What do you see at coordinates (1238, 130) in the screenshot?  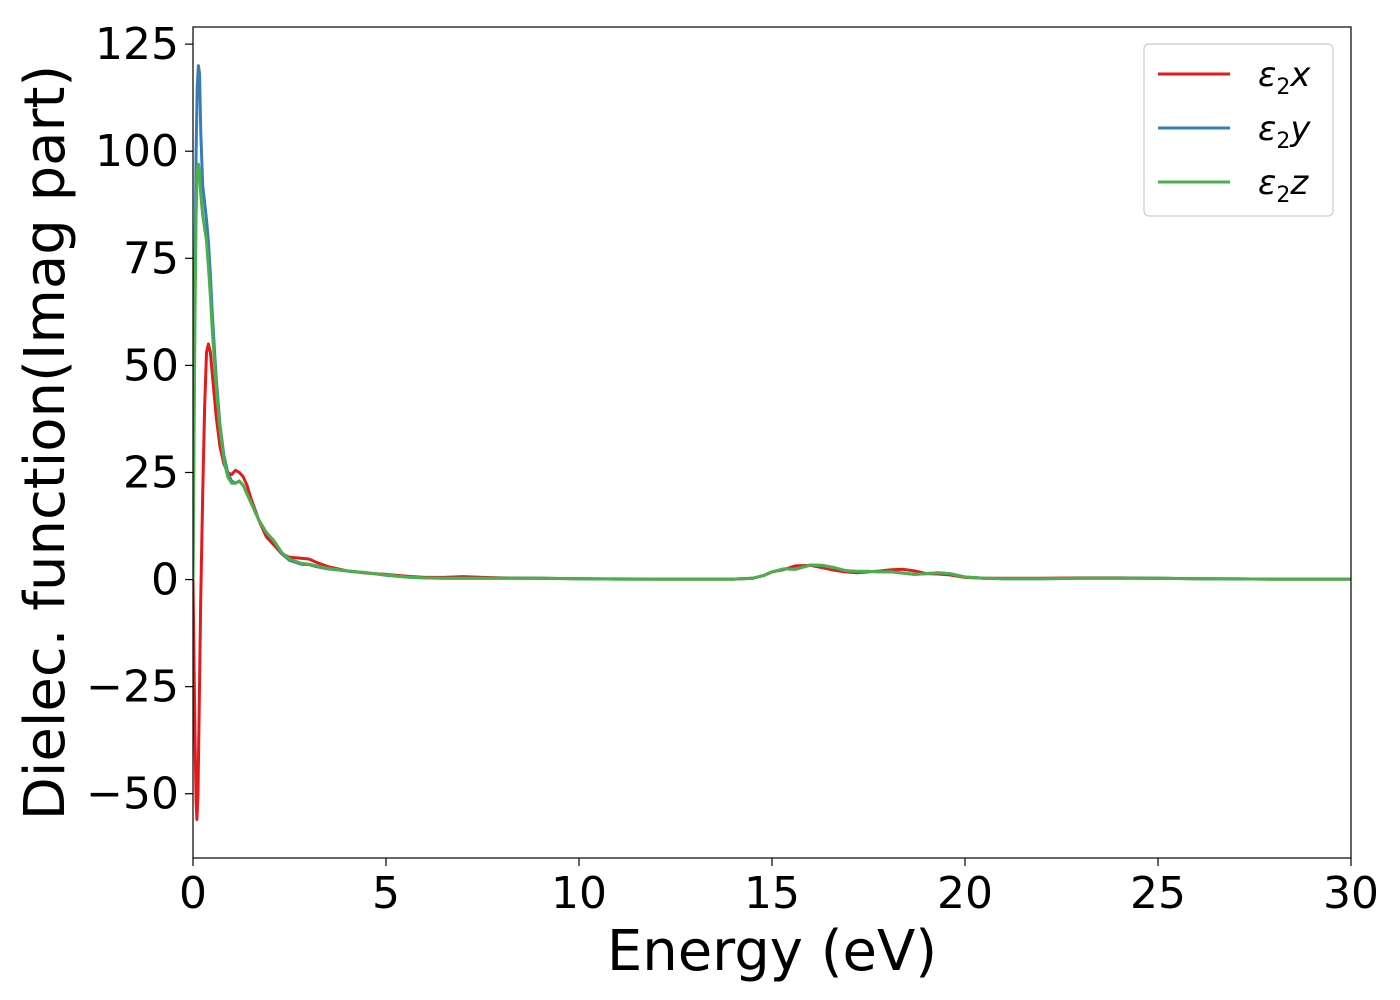 I see `legend-box` at bounding box center [1238, 130].